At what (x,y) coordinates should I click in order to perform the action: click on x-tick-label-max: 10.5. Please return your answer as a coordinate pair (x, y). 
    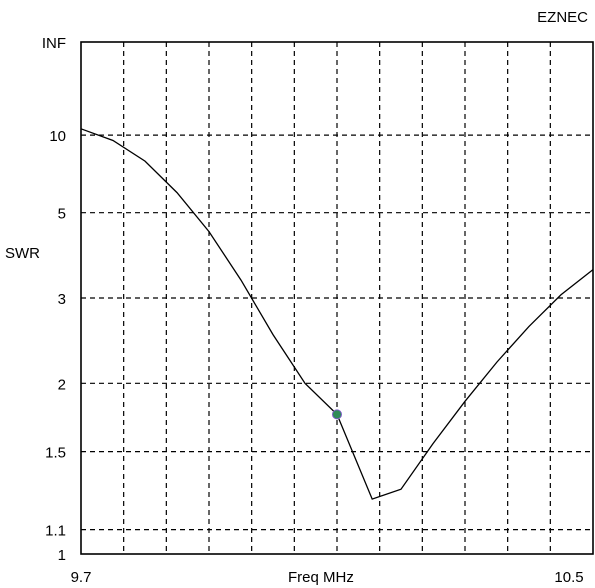
    Looking at the image, I should click on (568, 577).